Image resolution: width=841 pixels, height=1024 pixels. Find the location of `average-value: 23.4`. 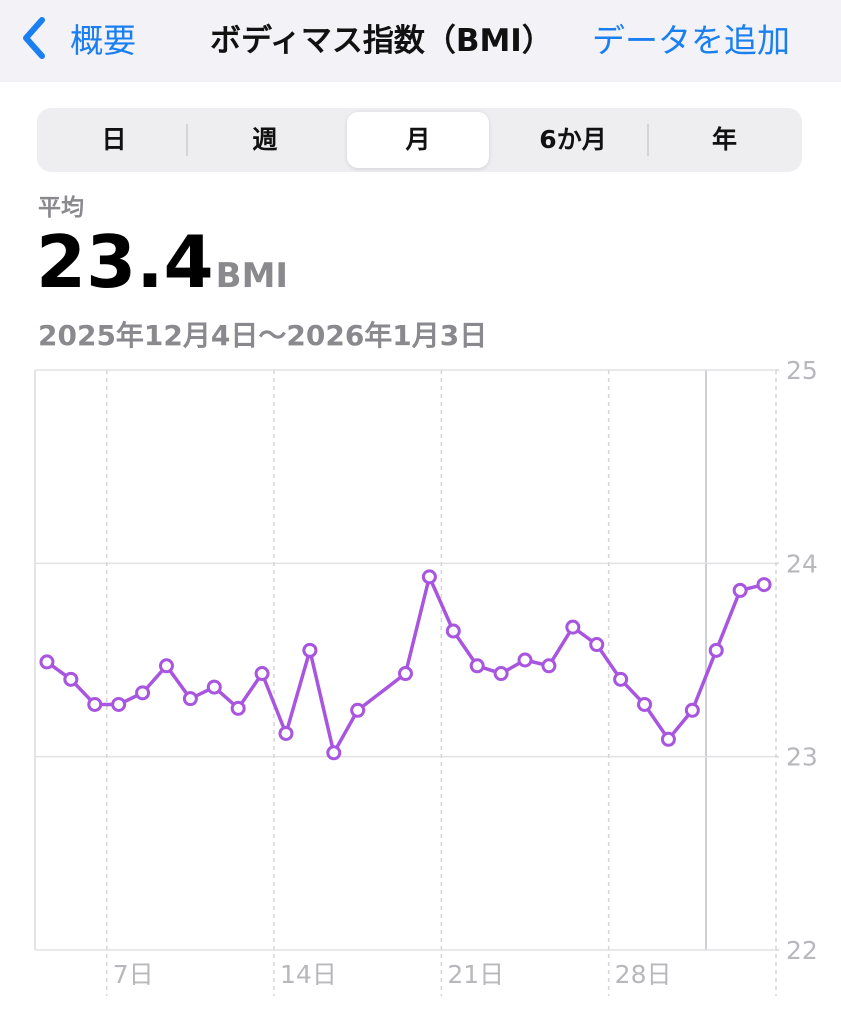

average-value: 23.4 is located at coordinates (125, 262).